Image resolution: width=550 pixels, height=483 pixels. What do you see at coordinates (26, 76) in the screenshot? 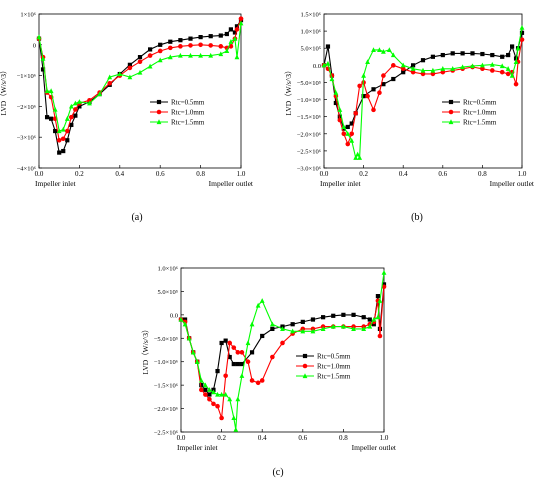
I see `y-tick-label: −1×10⁶` at bounding box center [26, 76].